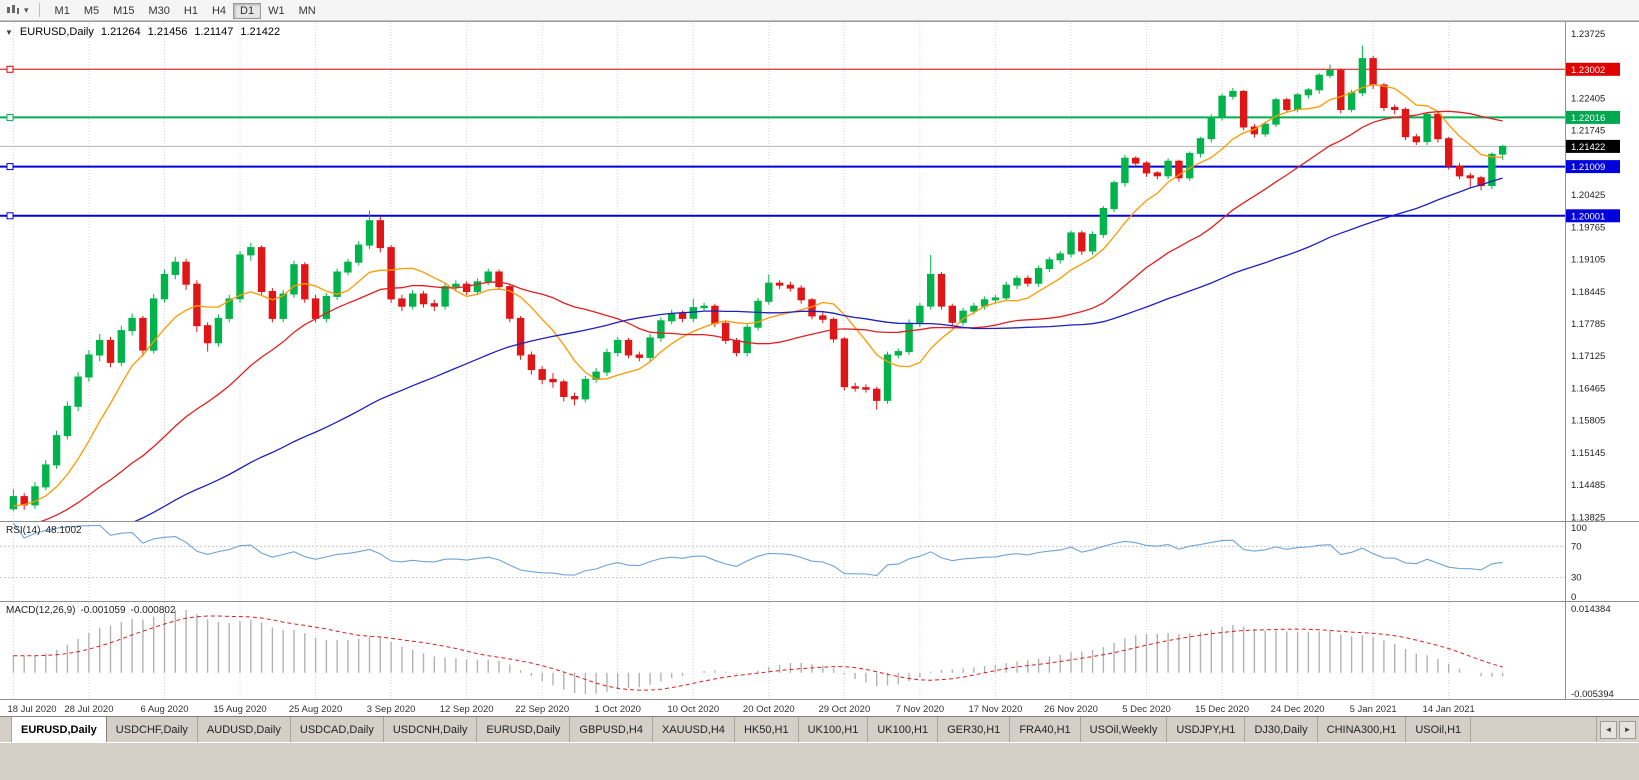 Image resolution: width=1639 pixels, height=780 pixels. I want to click on date-axis-label: 5 Dec 2020, so click(1146, 709).